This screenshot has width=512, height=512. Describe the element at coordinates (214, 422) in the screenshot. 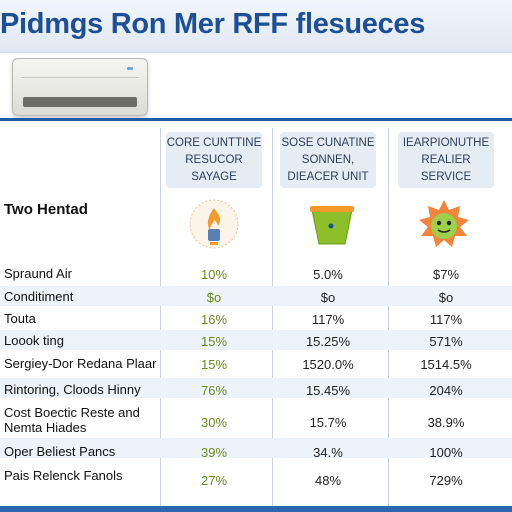

I see `table-cell: 30%` at that location.